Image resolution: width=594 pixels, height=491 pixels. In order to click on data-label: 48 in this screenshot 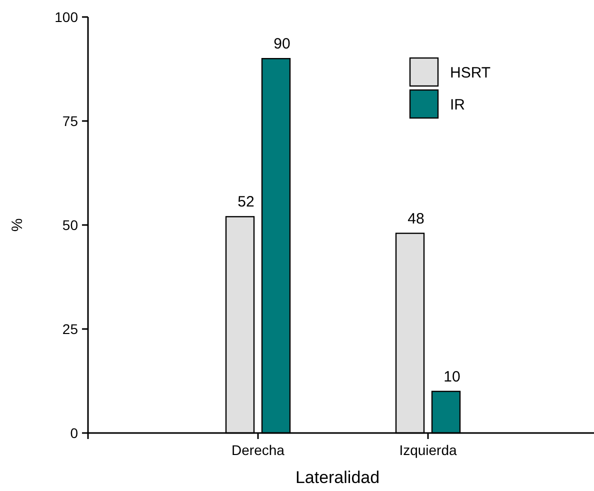, I will do `click(416, 219)`.